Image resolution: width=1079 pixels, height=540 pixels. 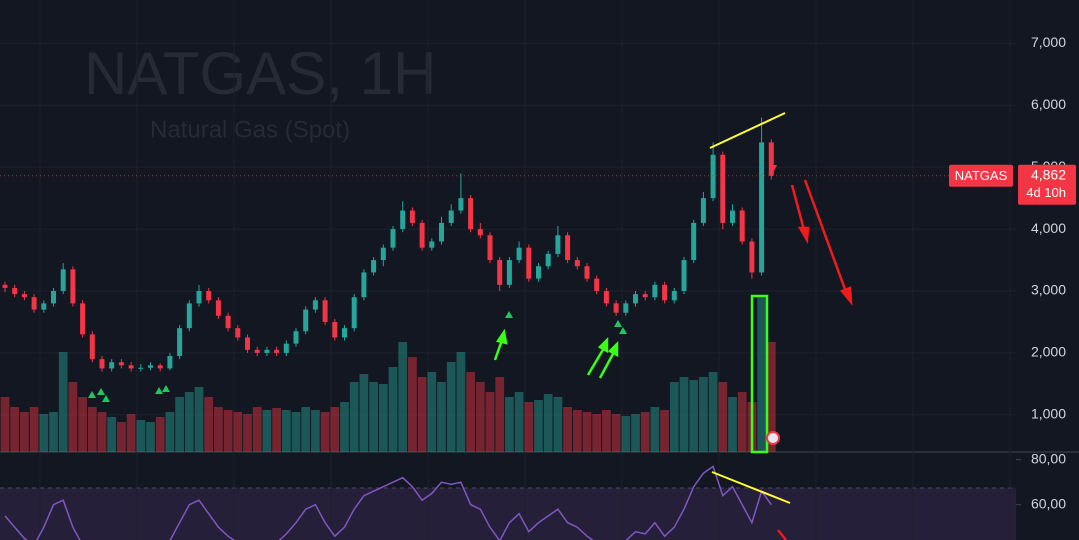 I want to click on rsi-tick-label: 60,00, so click(x=1048, y=503).